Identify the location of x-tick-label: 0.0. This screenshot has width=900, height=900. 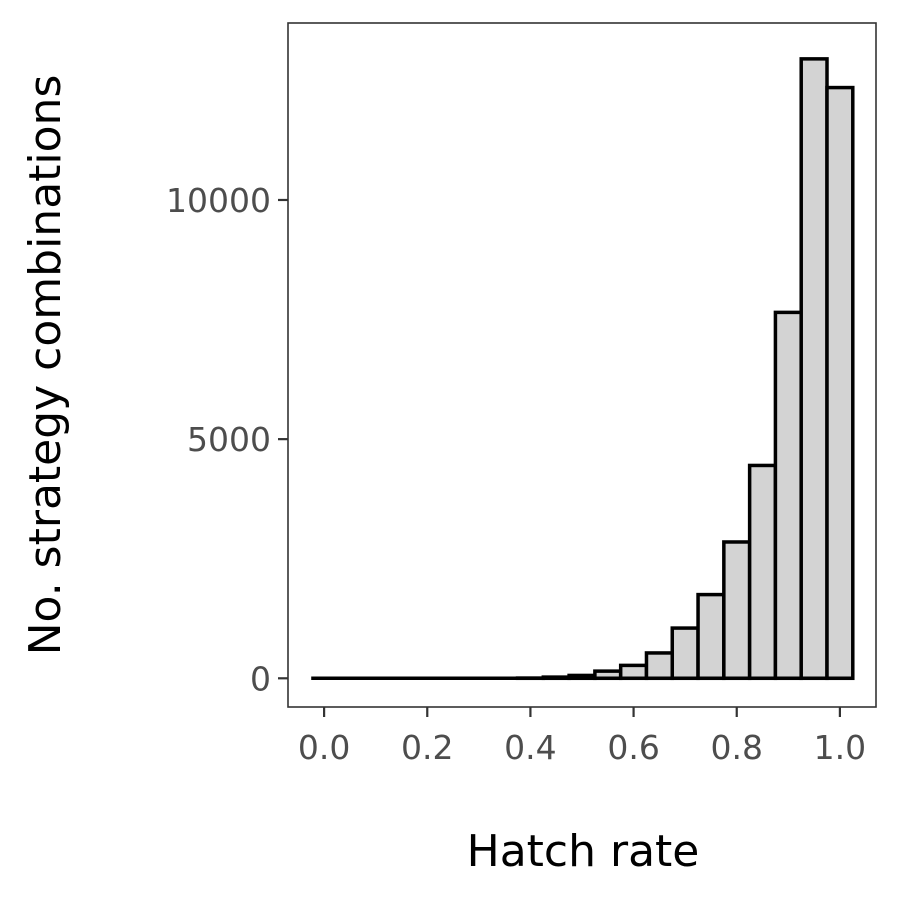
(324, 747).